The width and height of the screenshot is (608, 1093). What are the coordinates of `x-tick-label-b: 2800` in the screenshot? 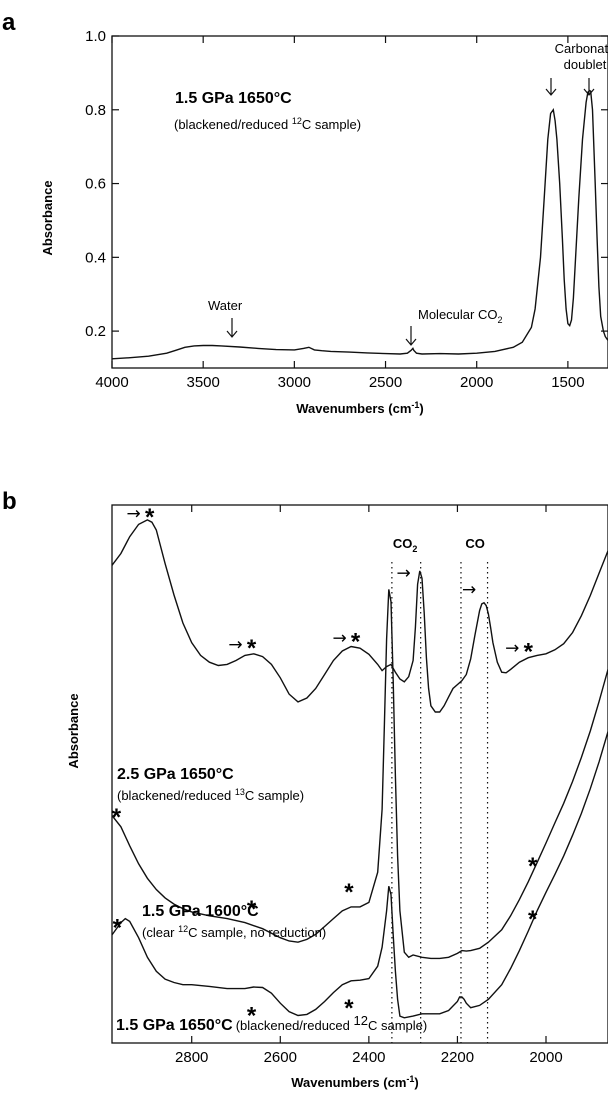 It's located at (191, 1057).